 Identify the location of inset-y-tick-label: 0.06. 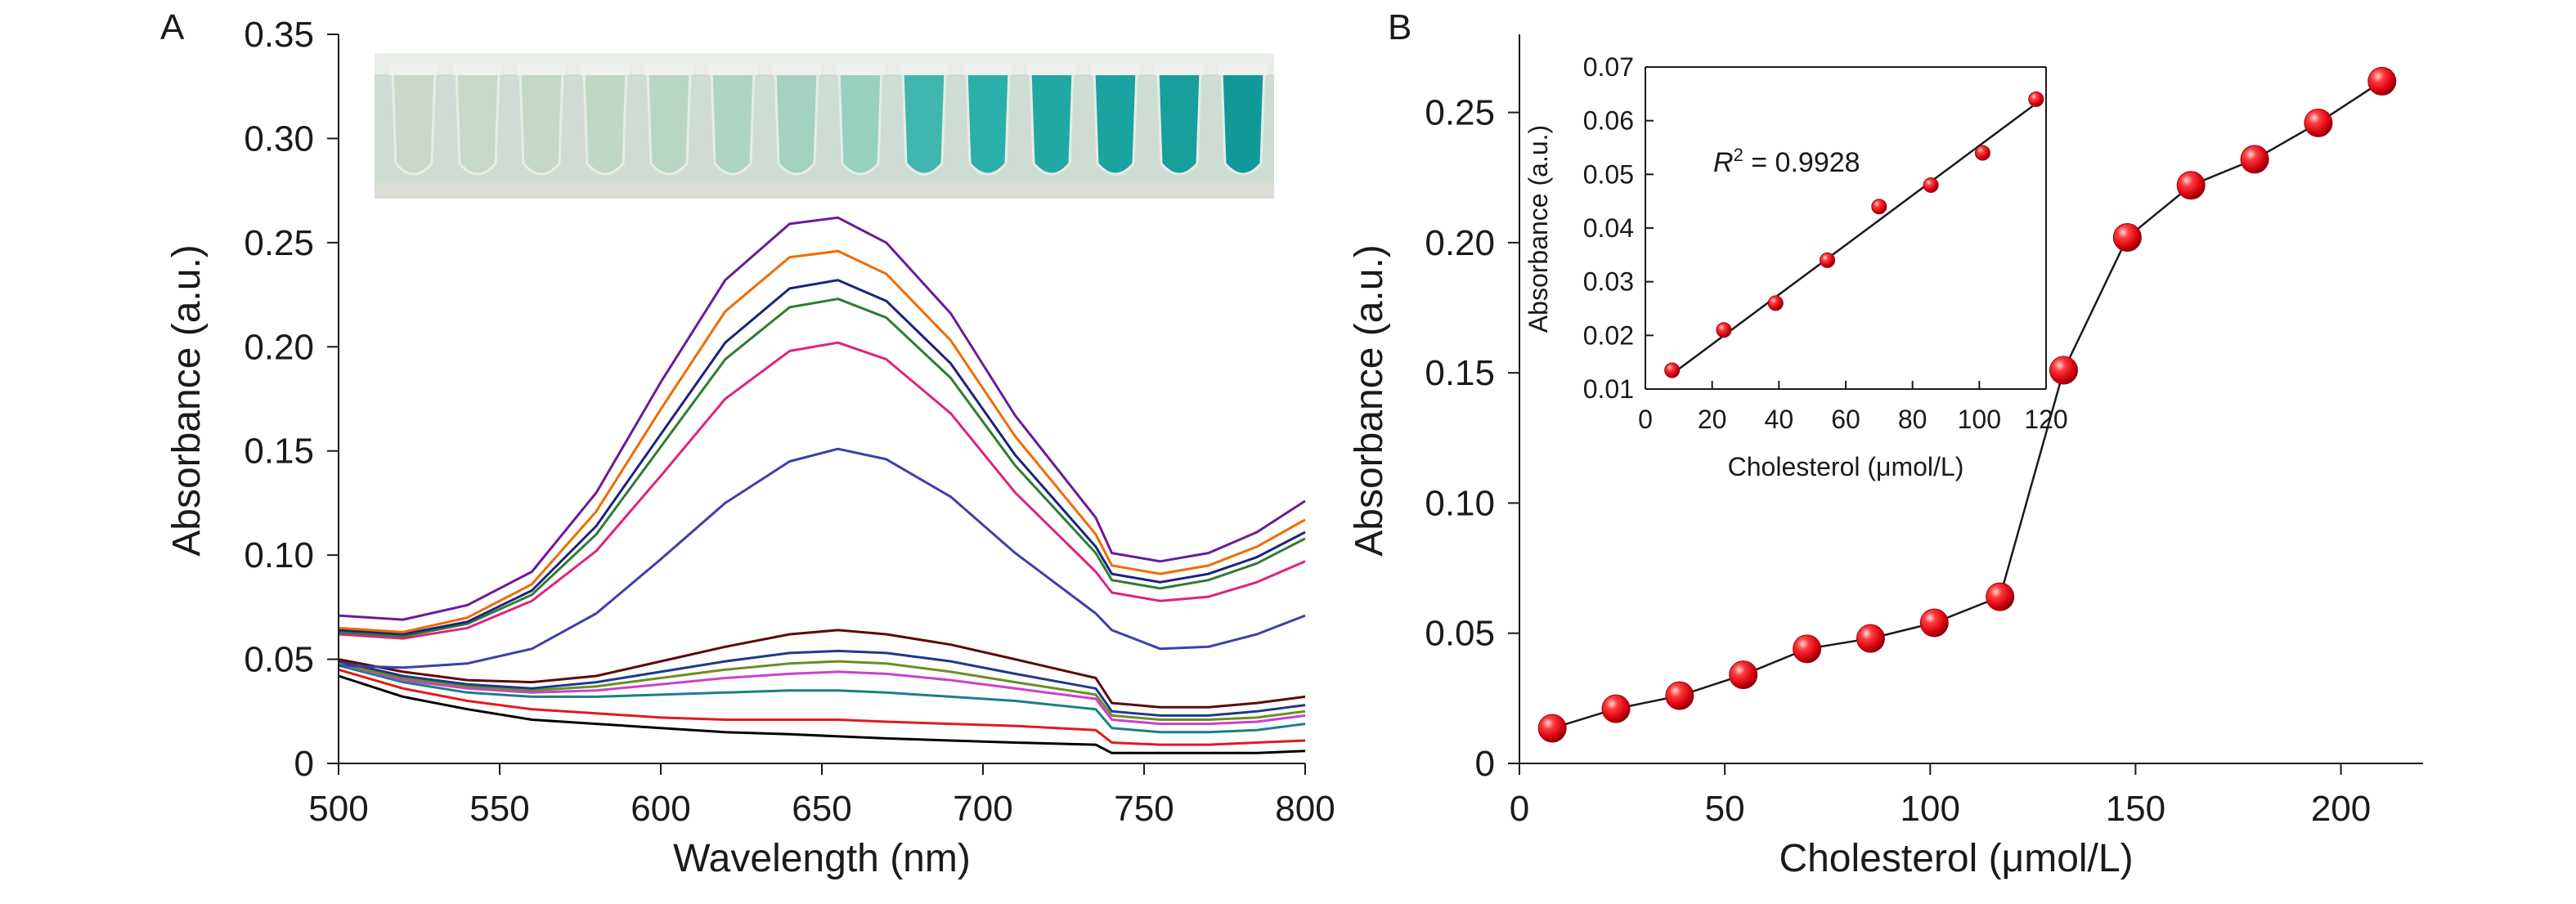
(1609, 121).